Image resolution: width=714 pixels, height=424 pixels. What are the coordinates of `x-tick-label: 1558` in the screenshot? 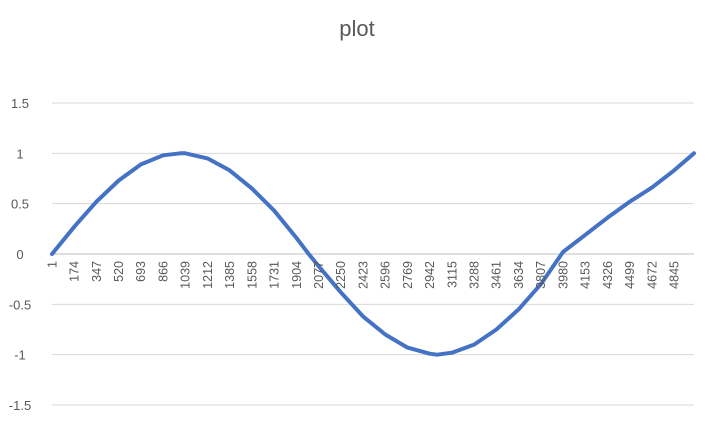 It's located at (252, 275).